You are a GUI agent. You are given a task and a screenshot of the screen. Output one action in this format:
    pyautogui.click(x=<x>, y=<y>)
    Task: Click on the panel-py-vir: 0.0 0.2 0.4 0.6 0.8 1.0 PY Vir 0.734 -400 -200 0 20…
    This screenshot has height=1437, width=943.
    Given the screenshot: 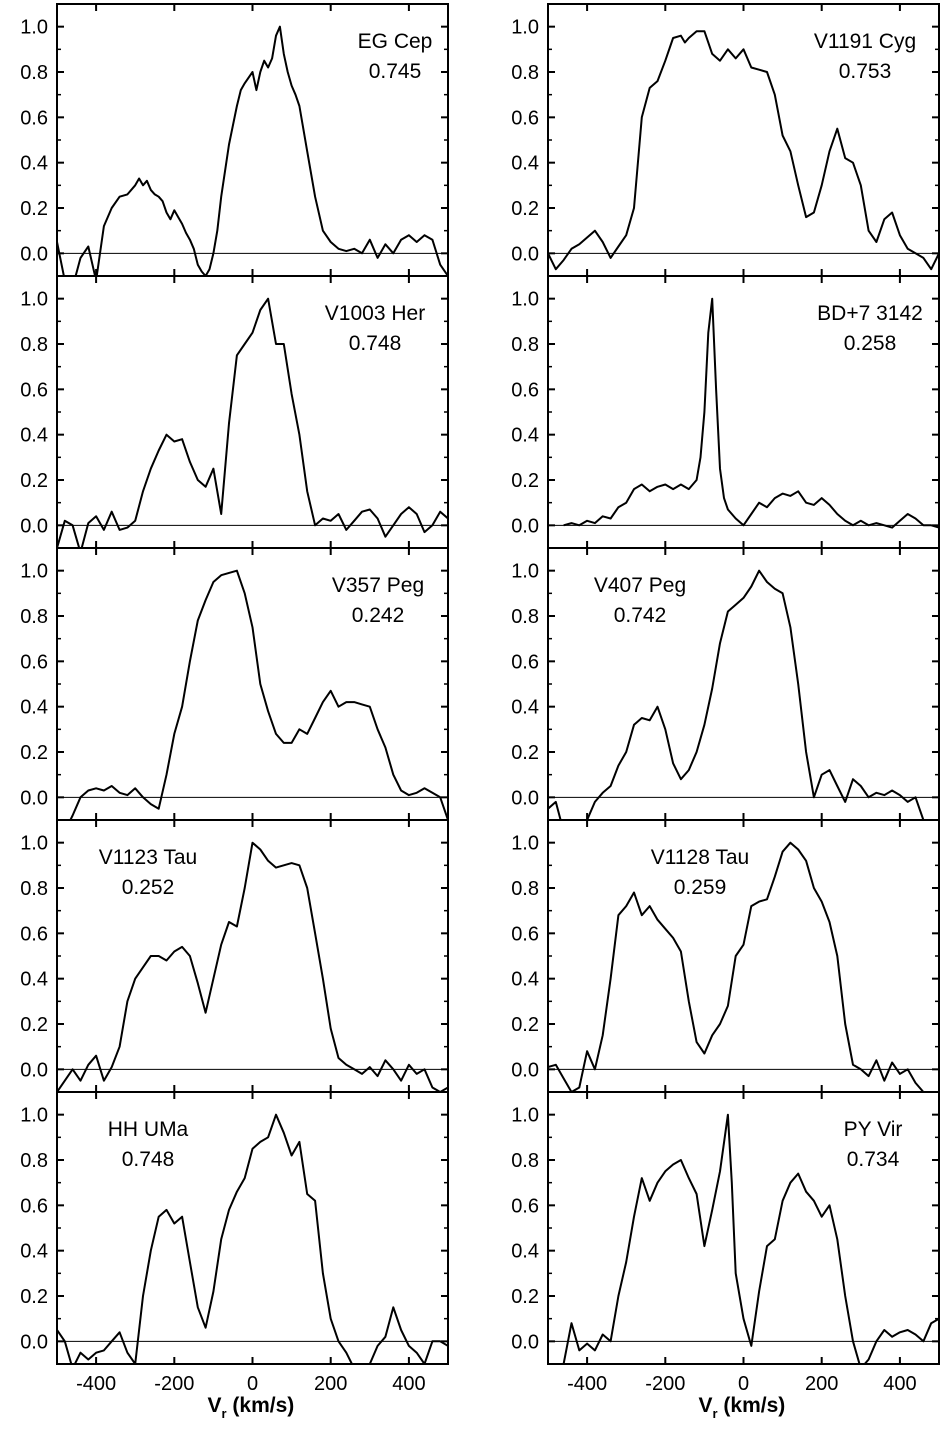 What is the action you would take?
    pyautogui.click(x=725, y=1256)
    